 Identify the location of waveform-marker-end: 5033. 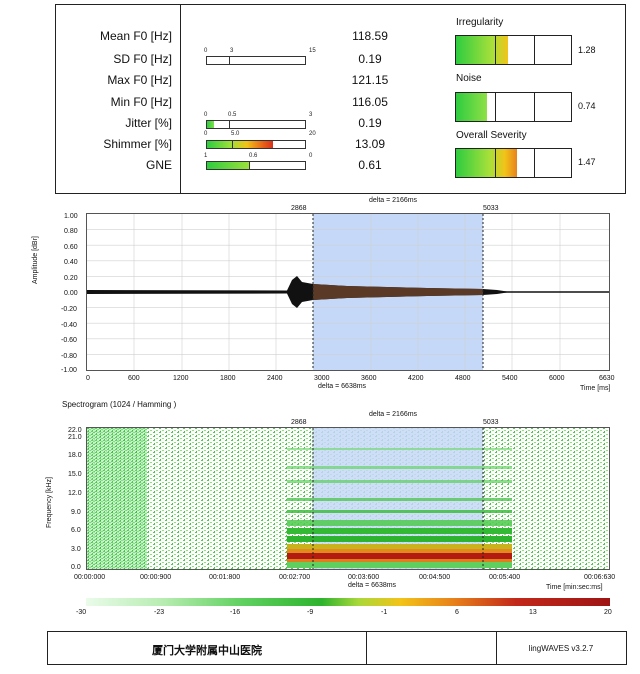
(491, 208).